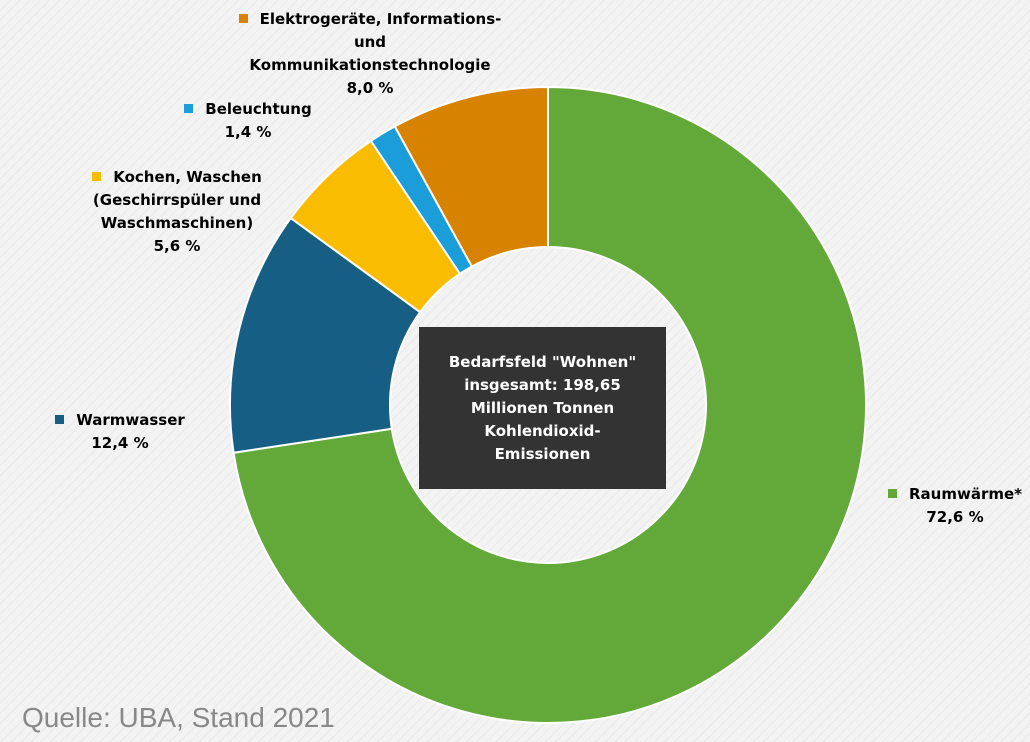  Describe the element at coordinates (120, 443) in the screenshot. I see `label-warmwasser-value: 12,4 %` at that location.